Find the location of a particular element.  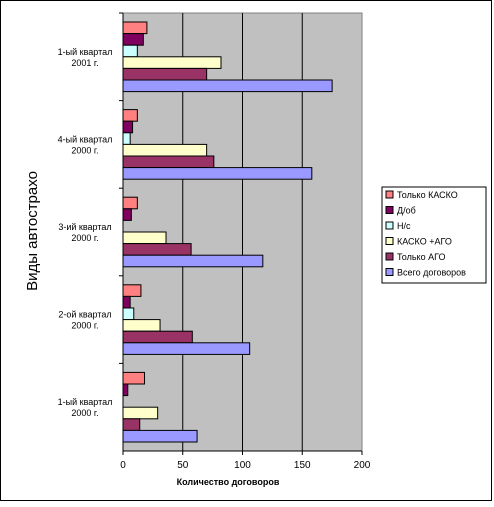

x-tick-label: 50 is located at coordinates (183, 465).